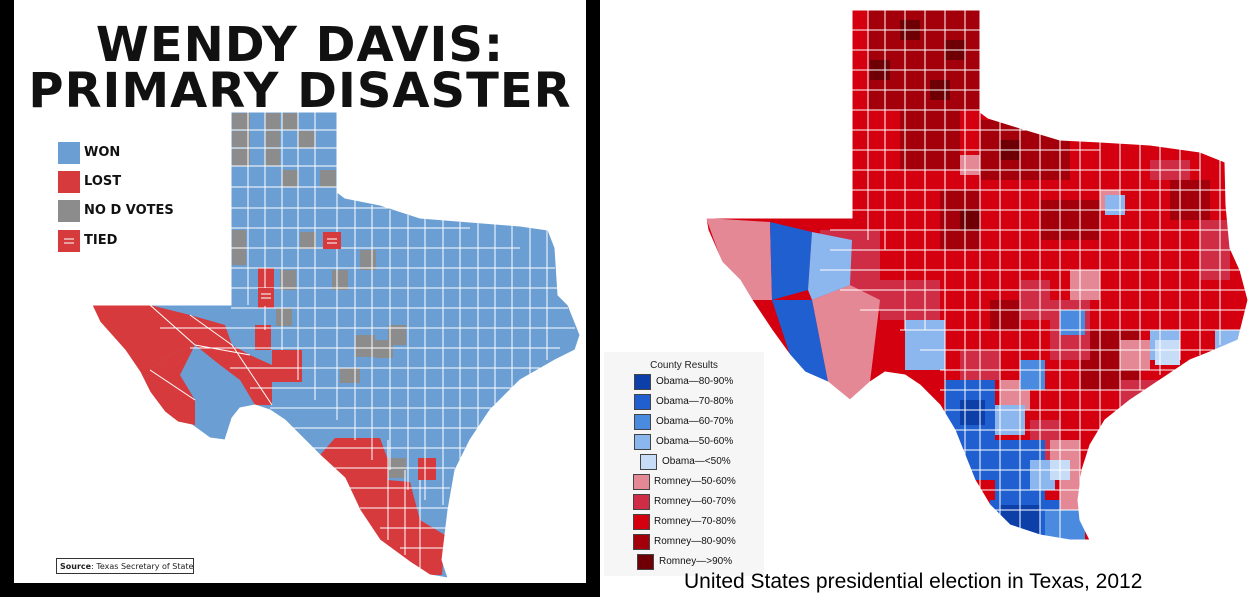 Image resolution: width=1256 pixels, height=597 pixels. I want to click on legend-item-romney-70-80: Romney—70-80%, so click(684, 524).